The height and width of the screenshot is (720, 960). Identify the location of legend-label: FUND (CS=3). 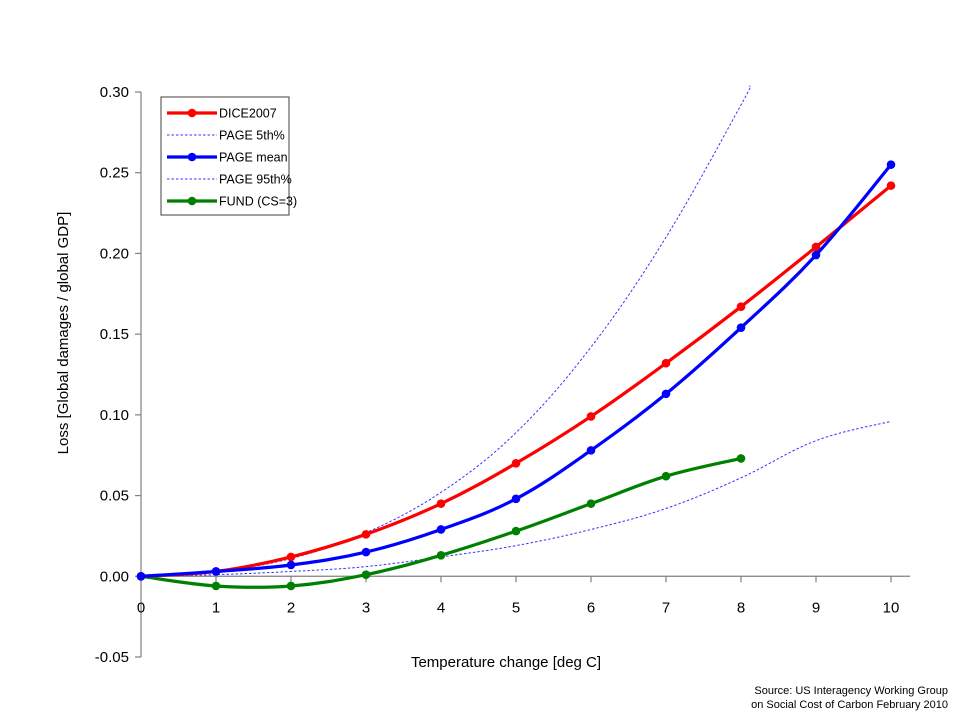
(258, 202).